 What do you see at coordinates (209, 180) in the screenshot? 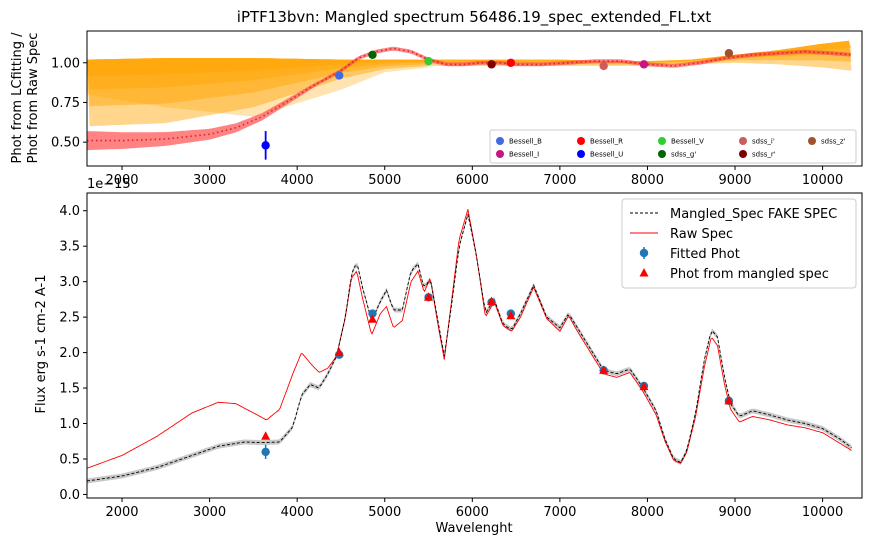
I see `ratio-x-tick-label: 3000` at bounding box center [209, 180].